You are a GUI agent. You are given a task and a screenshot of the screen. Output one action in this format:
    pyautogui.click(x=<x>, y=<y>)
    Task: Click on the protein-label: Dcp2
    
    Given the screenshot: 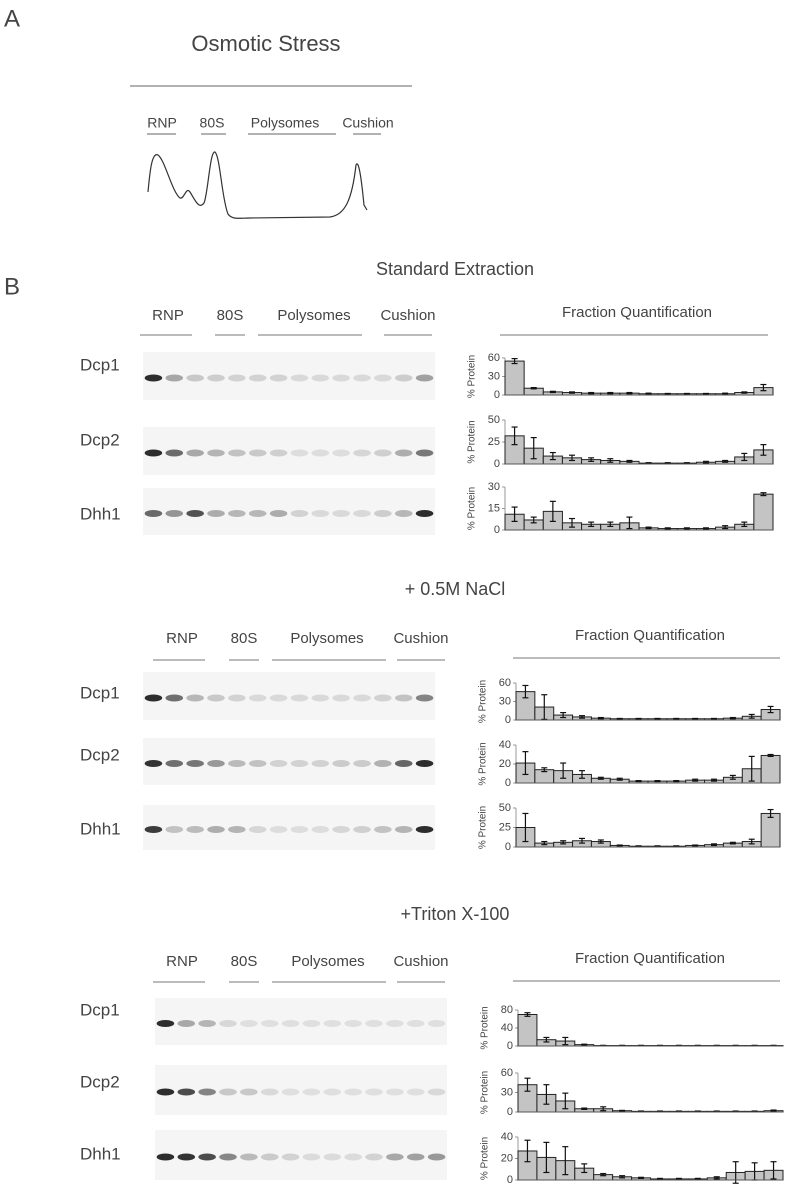 What is the action you would take?
    pyautogui.click(x=100, y=439)
    